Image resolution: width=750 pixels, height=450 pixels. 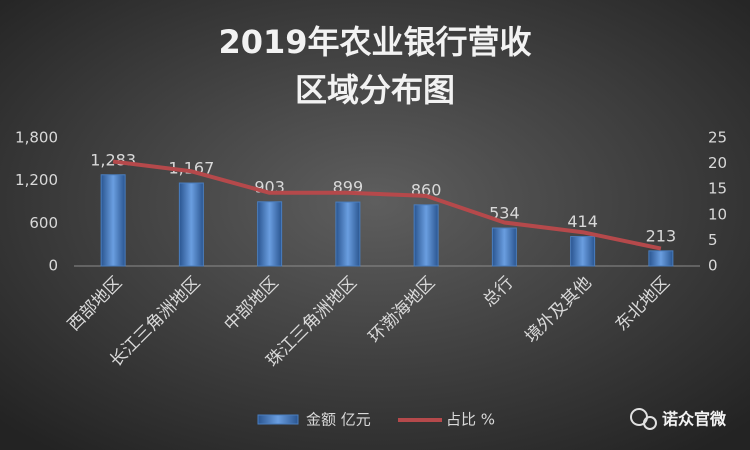 What do you see at coordinates (53, 266) in the screenshot?
I see `y-tick-label: 0` at bounding box center [53, 266].